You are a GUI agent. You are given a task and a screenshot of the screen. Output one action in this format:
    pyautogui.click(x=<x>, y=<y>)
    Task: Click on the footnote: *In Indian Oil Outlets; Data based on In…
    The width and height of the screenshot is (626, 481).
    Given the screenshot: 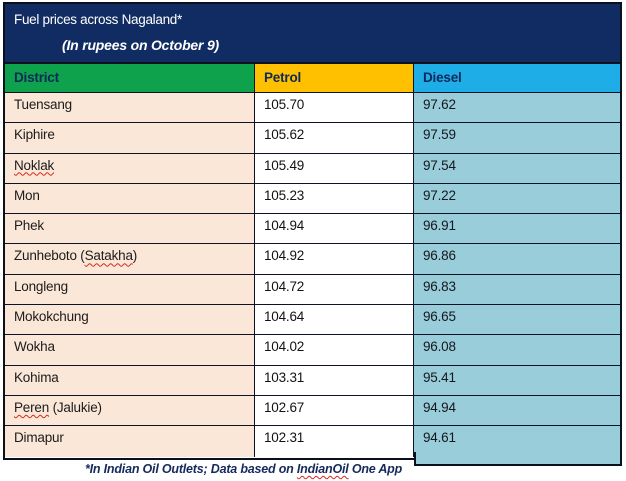 What is the action you would take?
    pyautogui.click(x=243, y=469)
    